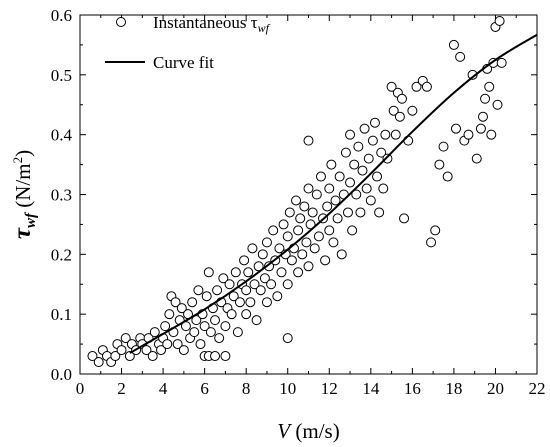 Image resolution: width=550 pixels, height=447 pixels. I want to click on x-tick-label: 14, so click(371, 388).